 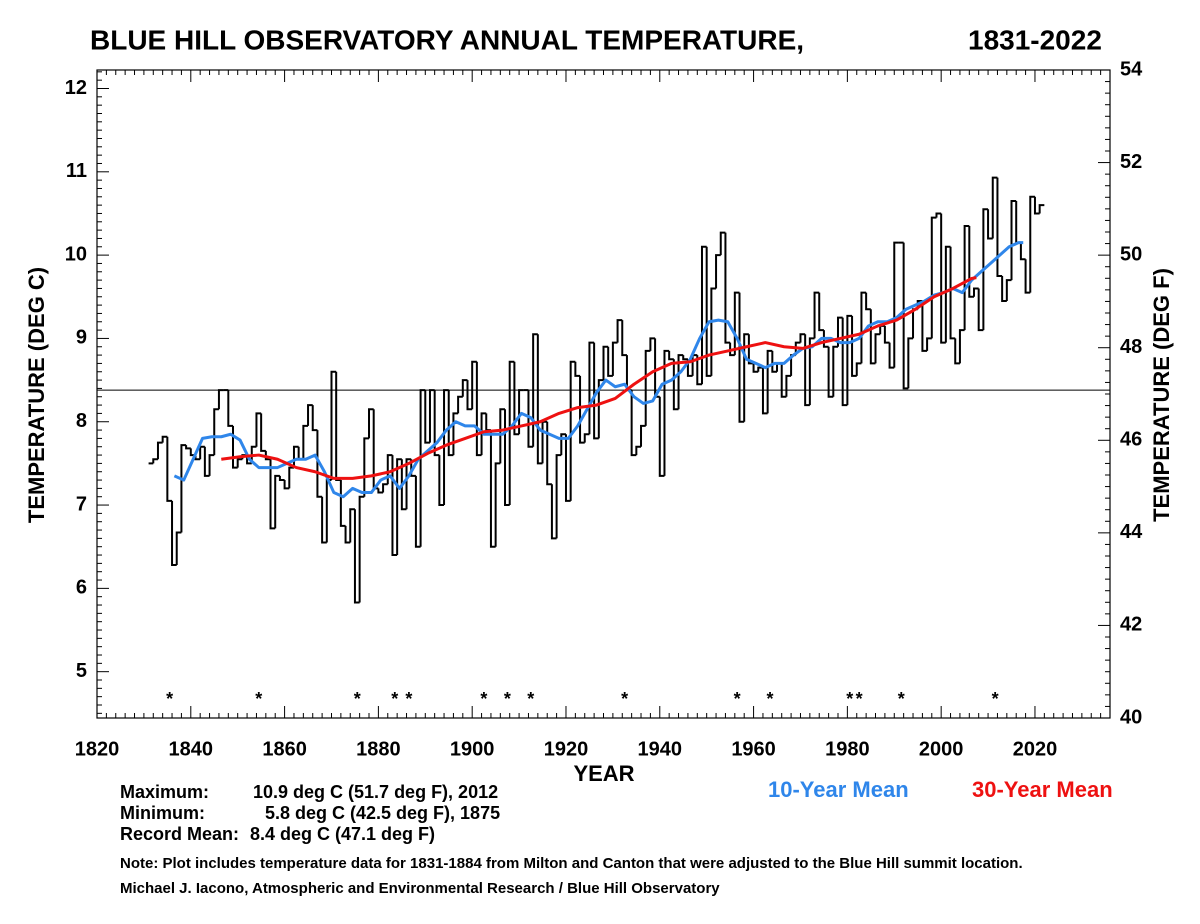 What do you see at coordinates (1131, 162) in the screenshot?
I see `y2-tick-label: 52` at bounding box center [1131, 162].